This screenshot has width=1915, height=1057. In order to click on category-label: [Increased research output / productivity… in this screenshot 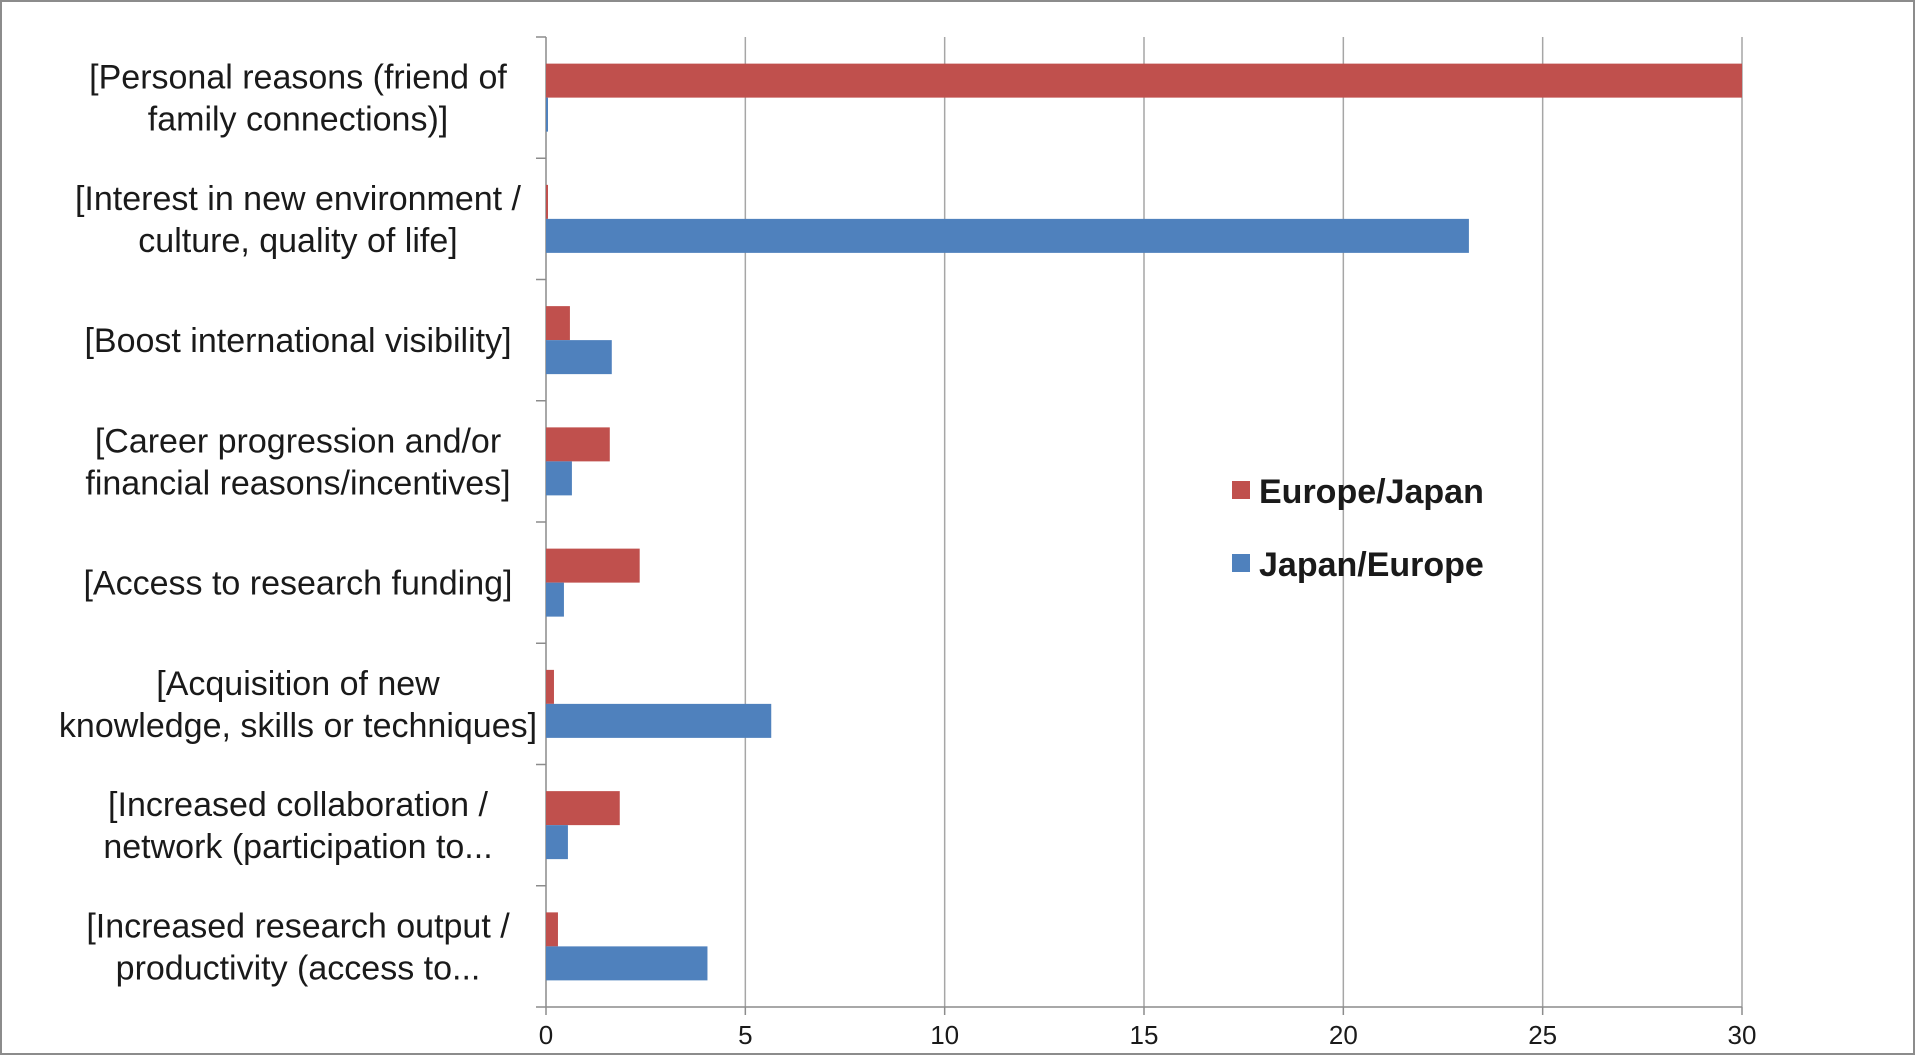, I will do `click(298, 947)`.